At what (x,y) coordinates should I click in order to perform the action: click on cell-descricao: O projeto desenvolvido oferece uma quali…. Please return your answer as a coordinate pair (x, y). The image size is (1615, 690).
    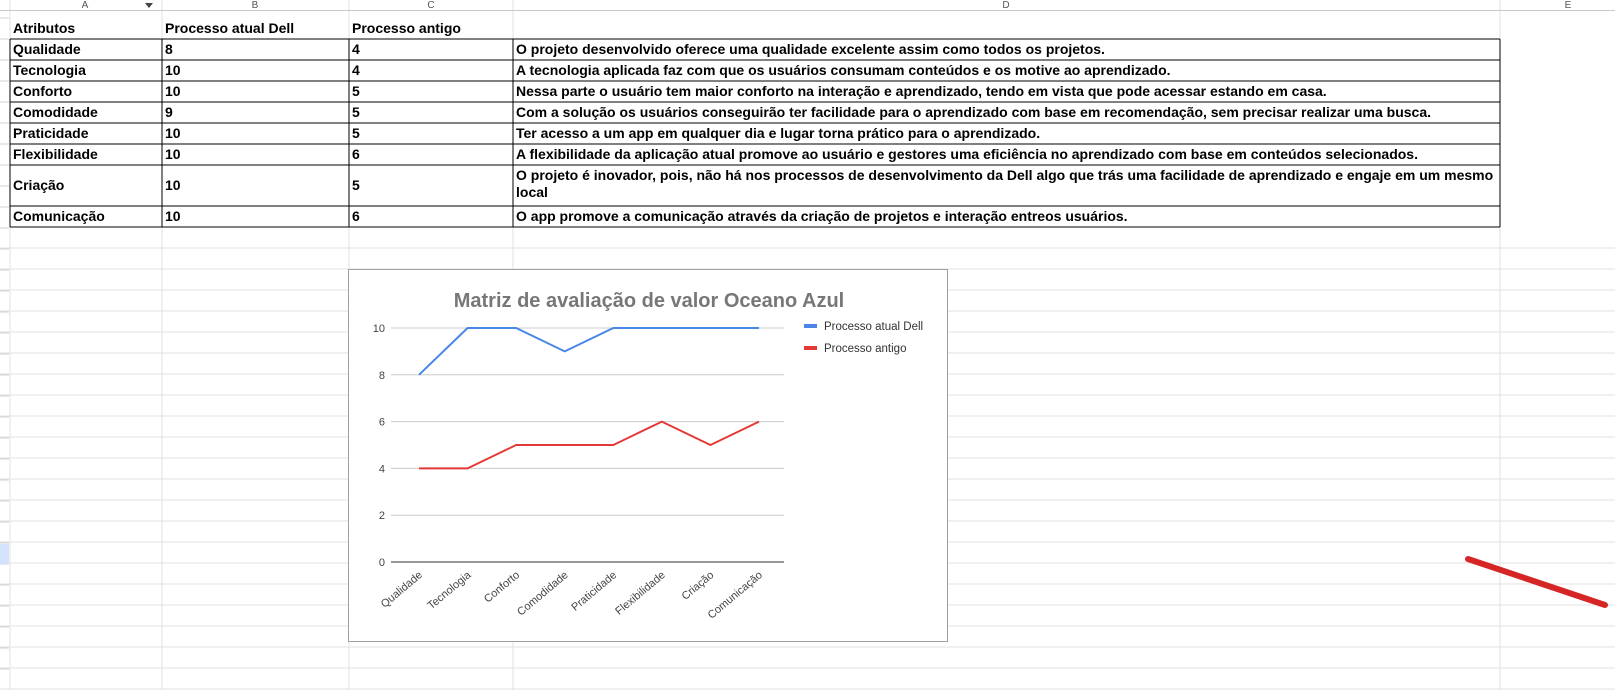
    Looking at the image, I should click on (810, 49).